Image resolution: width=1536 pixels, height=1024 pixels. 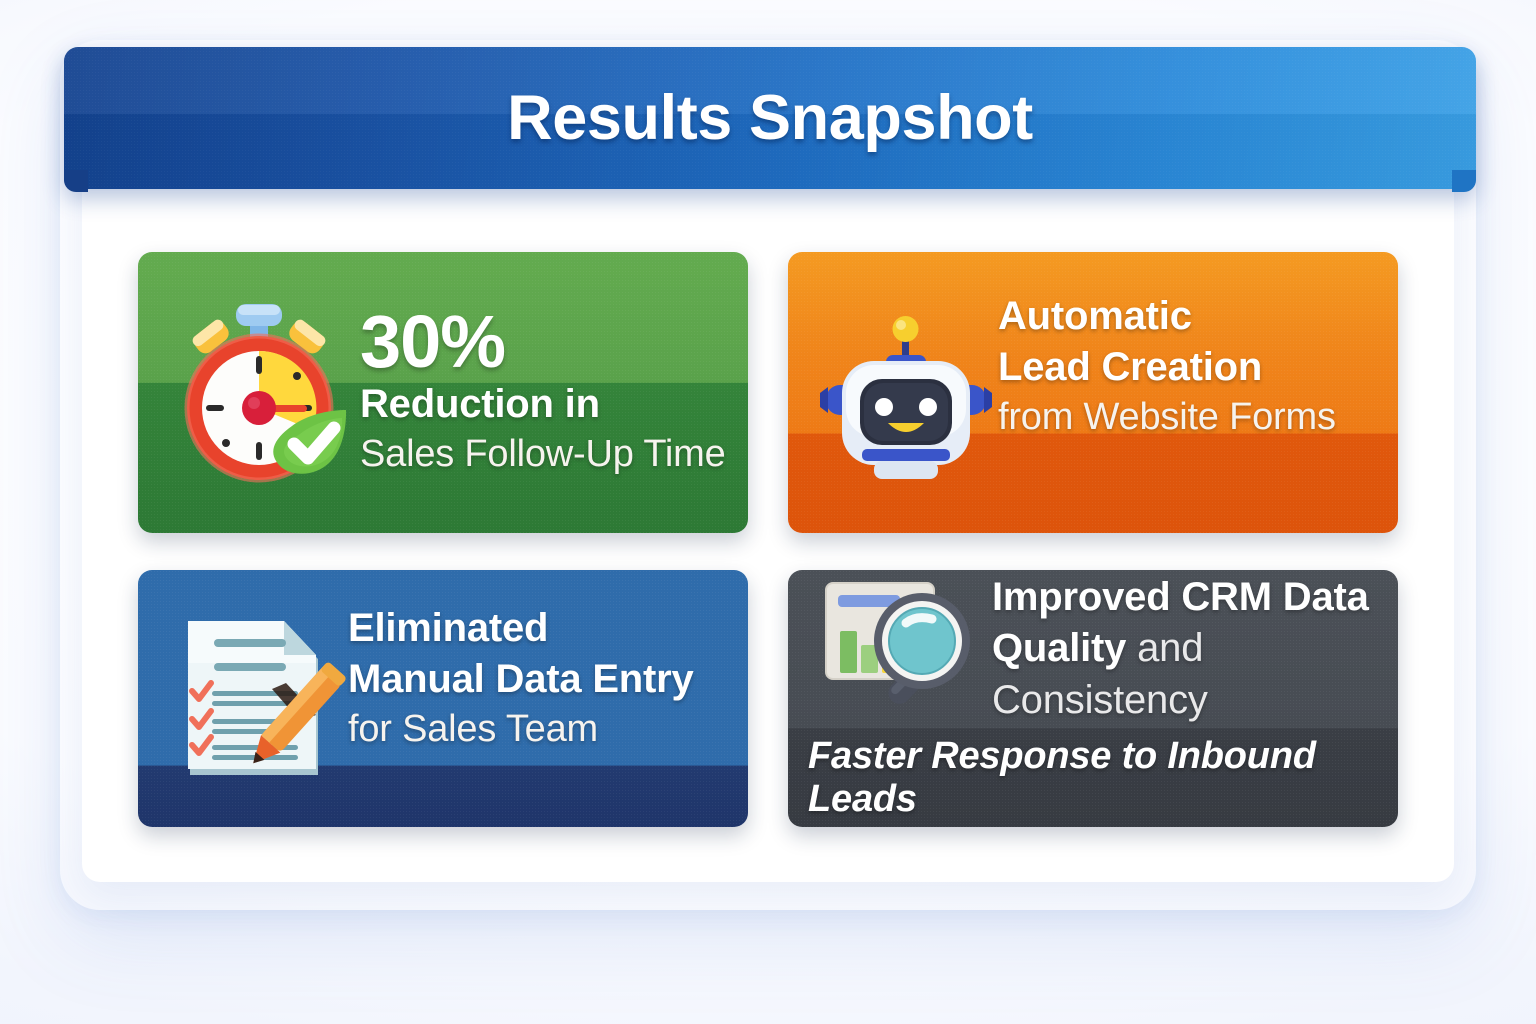 I want to click on card-label-line-1: Improved CRM Data, so click(x=1180, y=597).